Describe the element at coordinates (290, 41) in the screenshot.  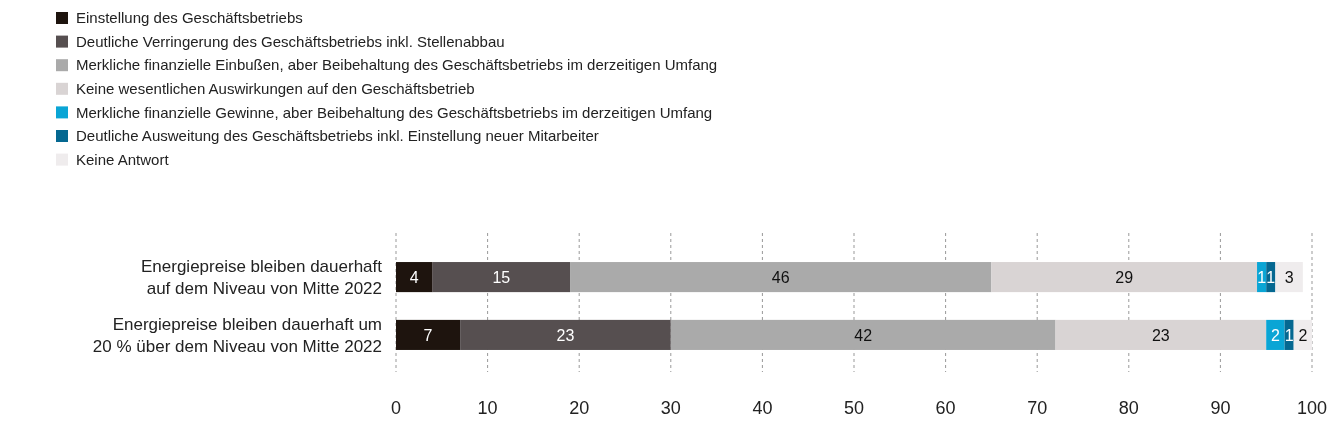
I see `legend-label: Deutliche Verringerung des Geschäftsbetriebs inkl. Stellenabbau` at that location.